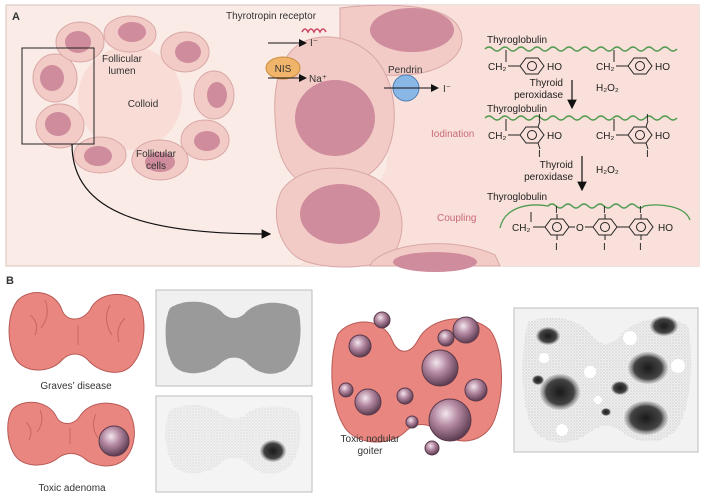  Describe the element at coordinates (606, 380) in the screenshot. I see `nodular-goiter-scan` at that location.